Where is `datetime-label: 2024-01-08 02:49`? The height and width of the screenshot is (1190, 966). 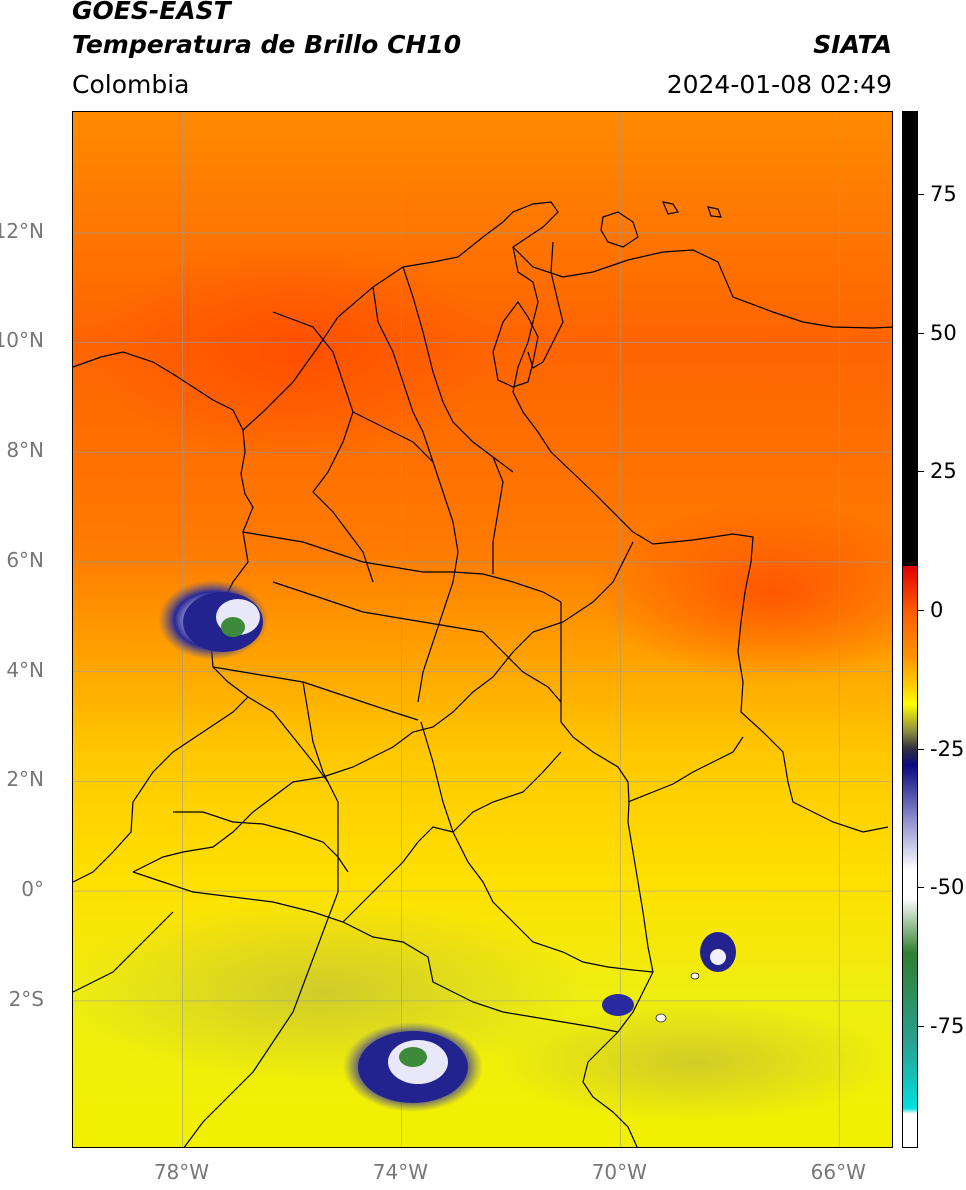 datetime-label: 2024-01-08 02:49 is located at coordinates (779, 84).